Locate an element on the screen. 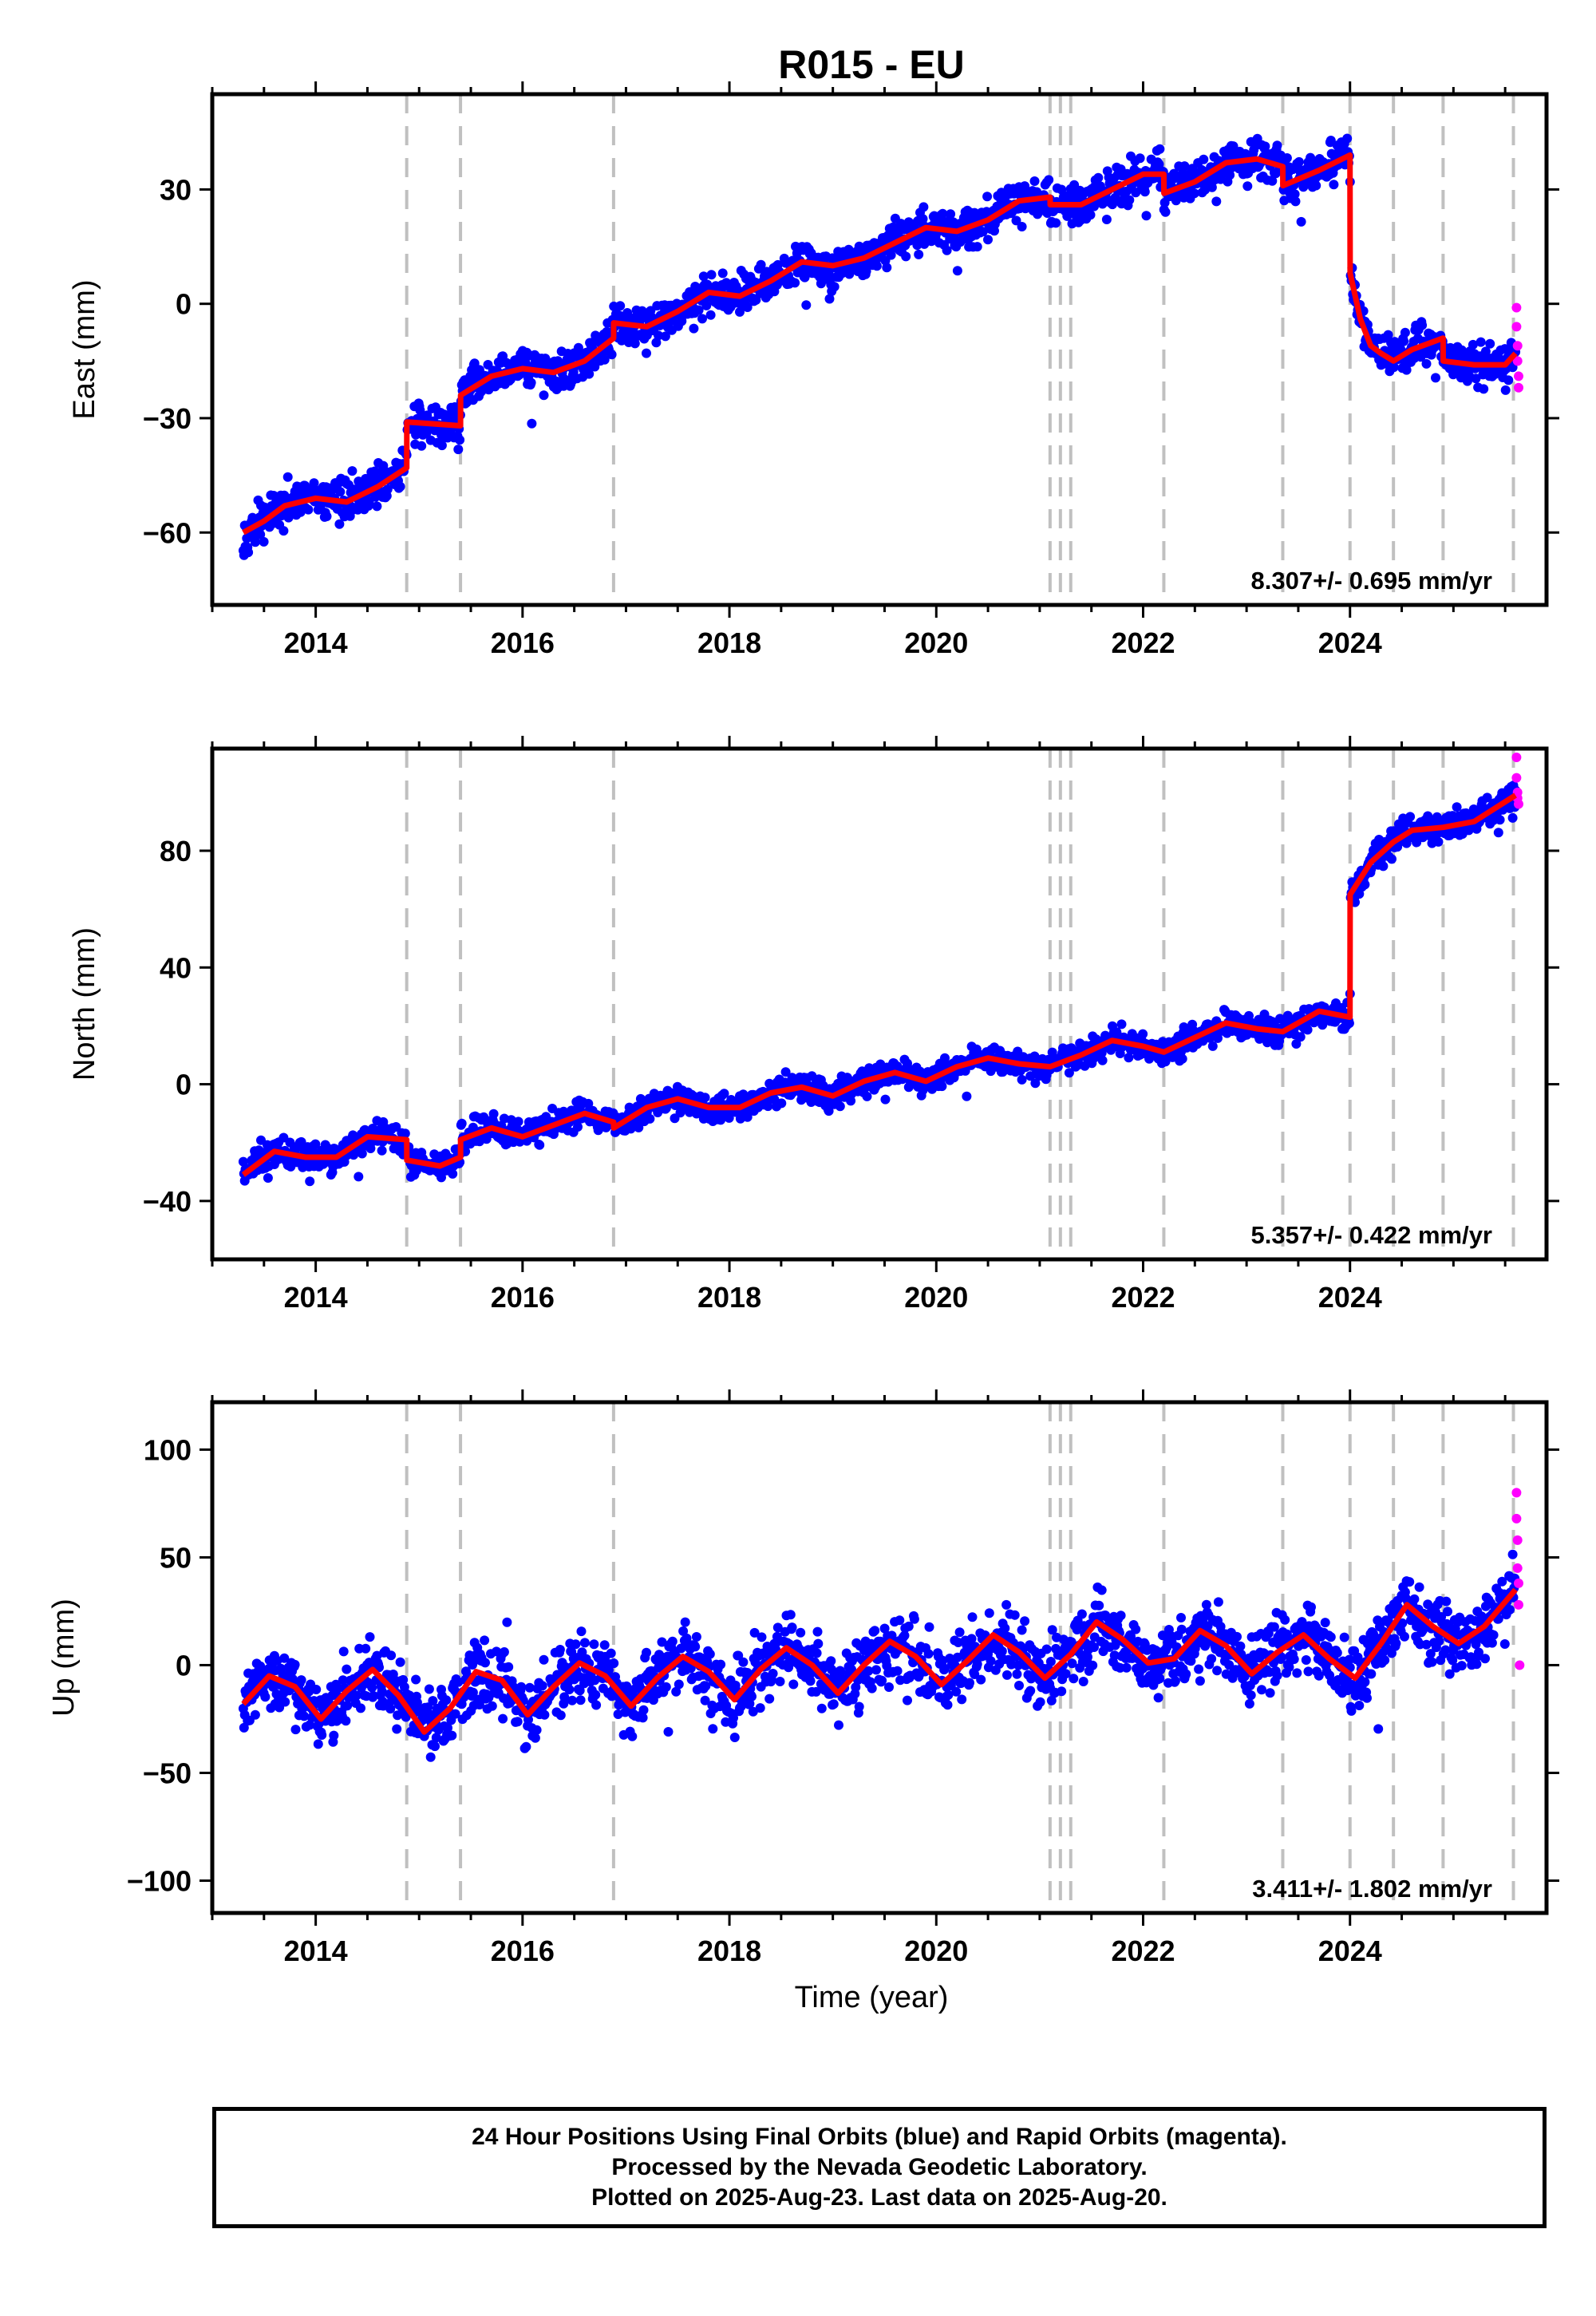  east-y-tick-label: 0 is located at coordinates (184, 304).